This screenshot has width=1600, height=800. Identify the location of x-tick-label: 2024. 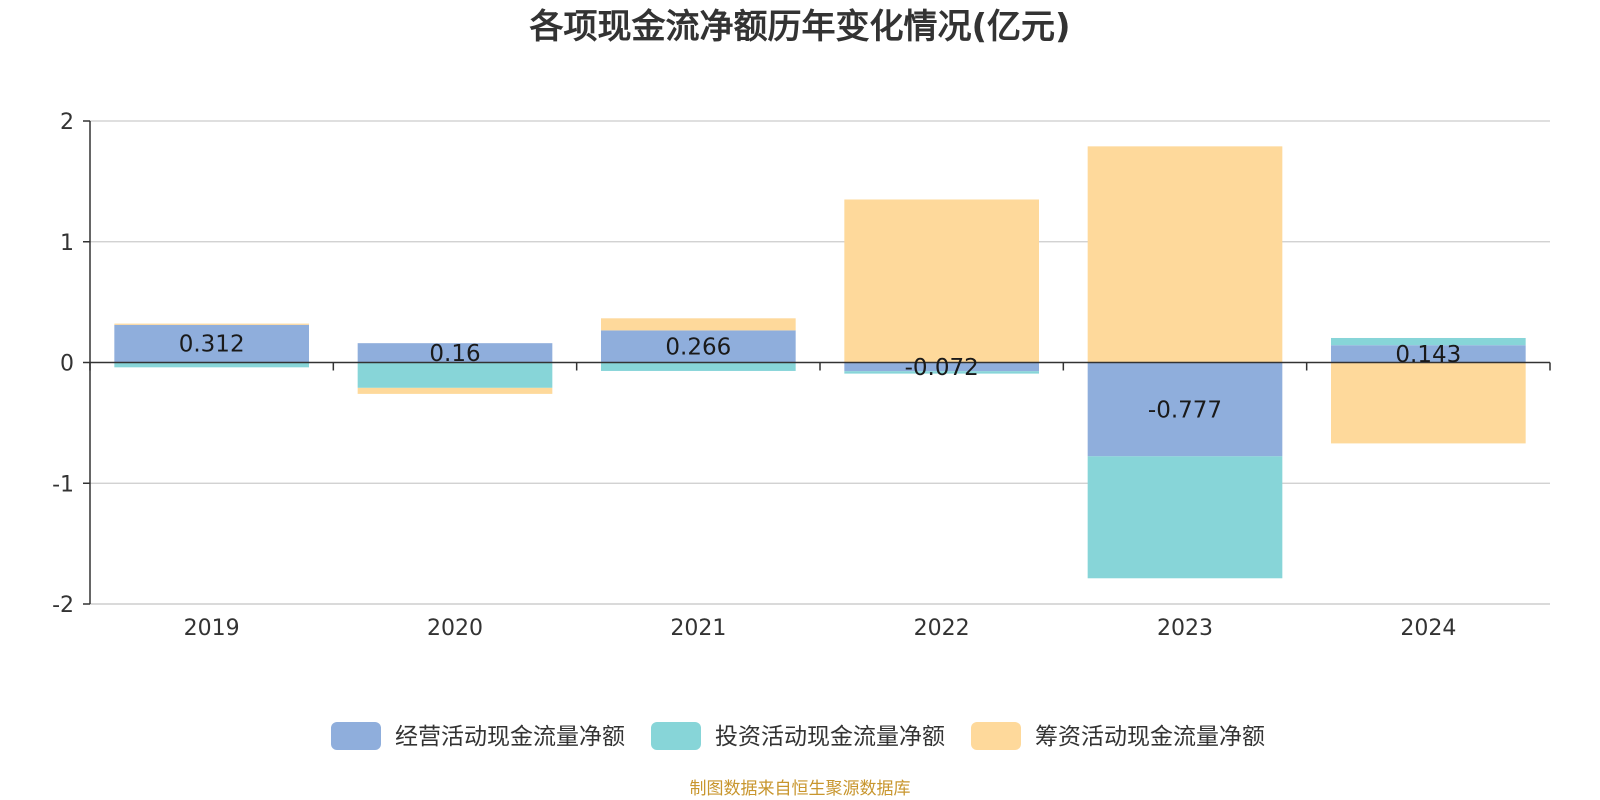
(1428, 628).